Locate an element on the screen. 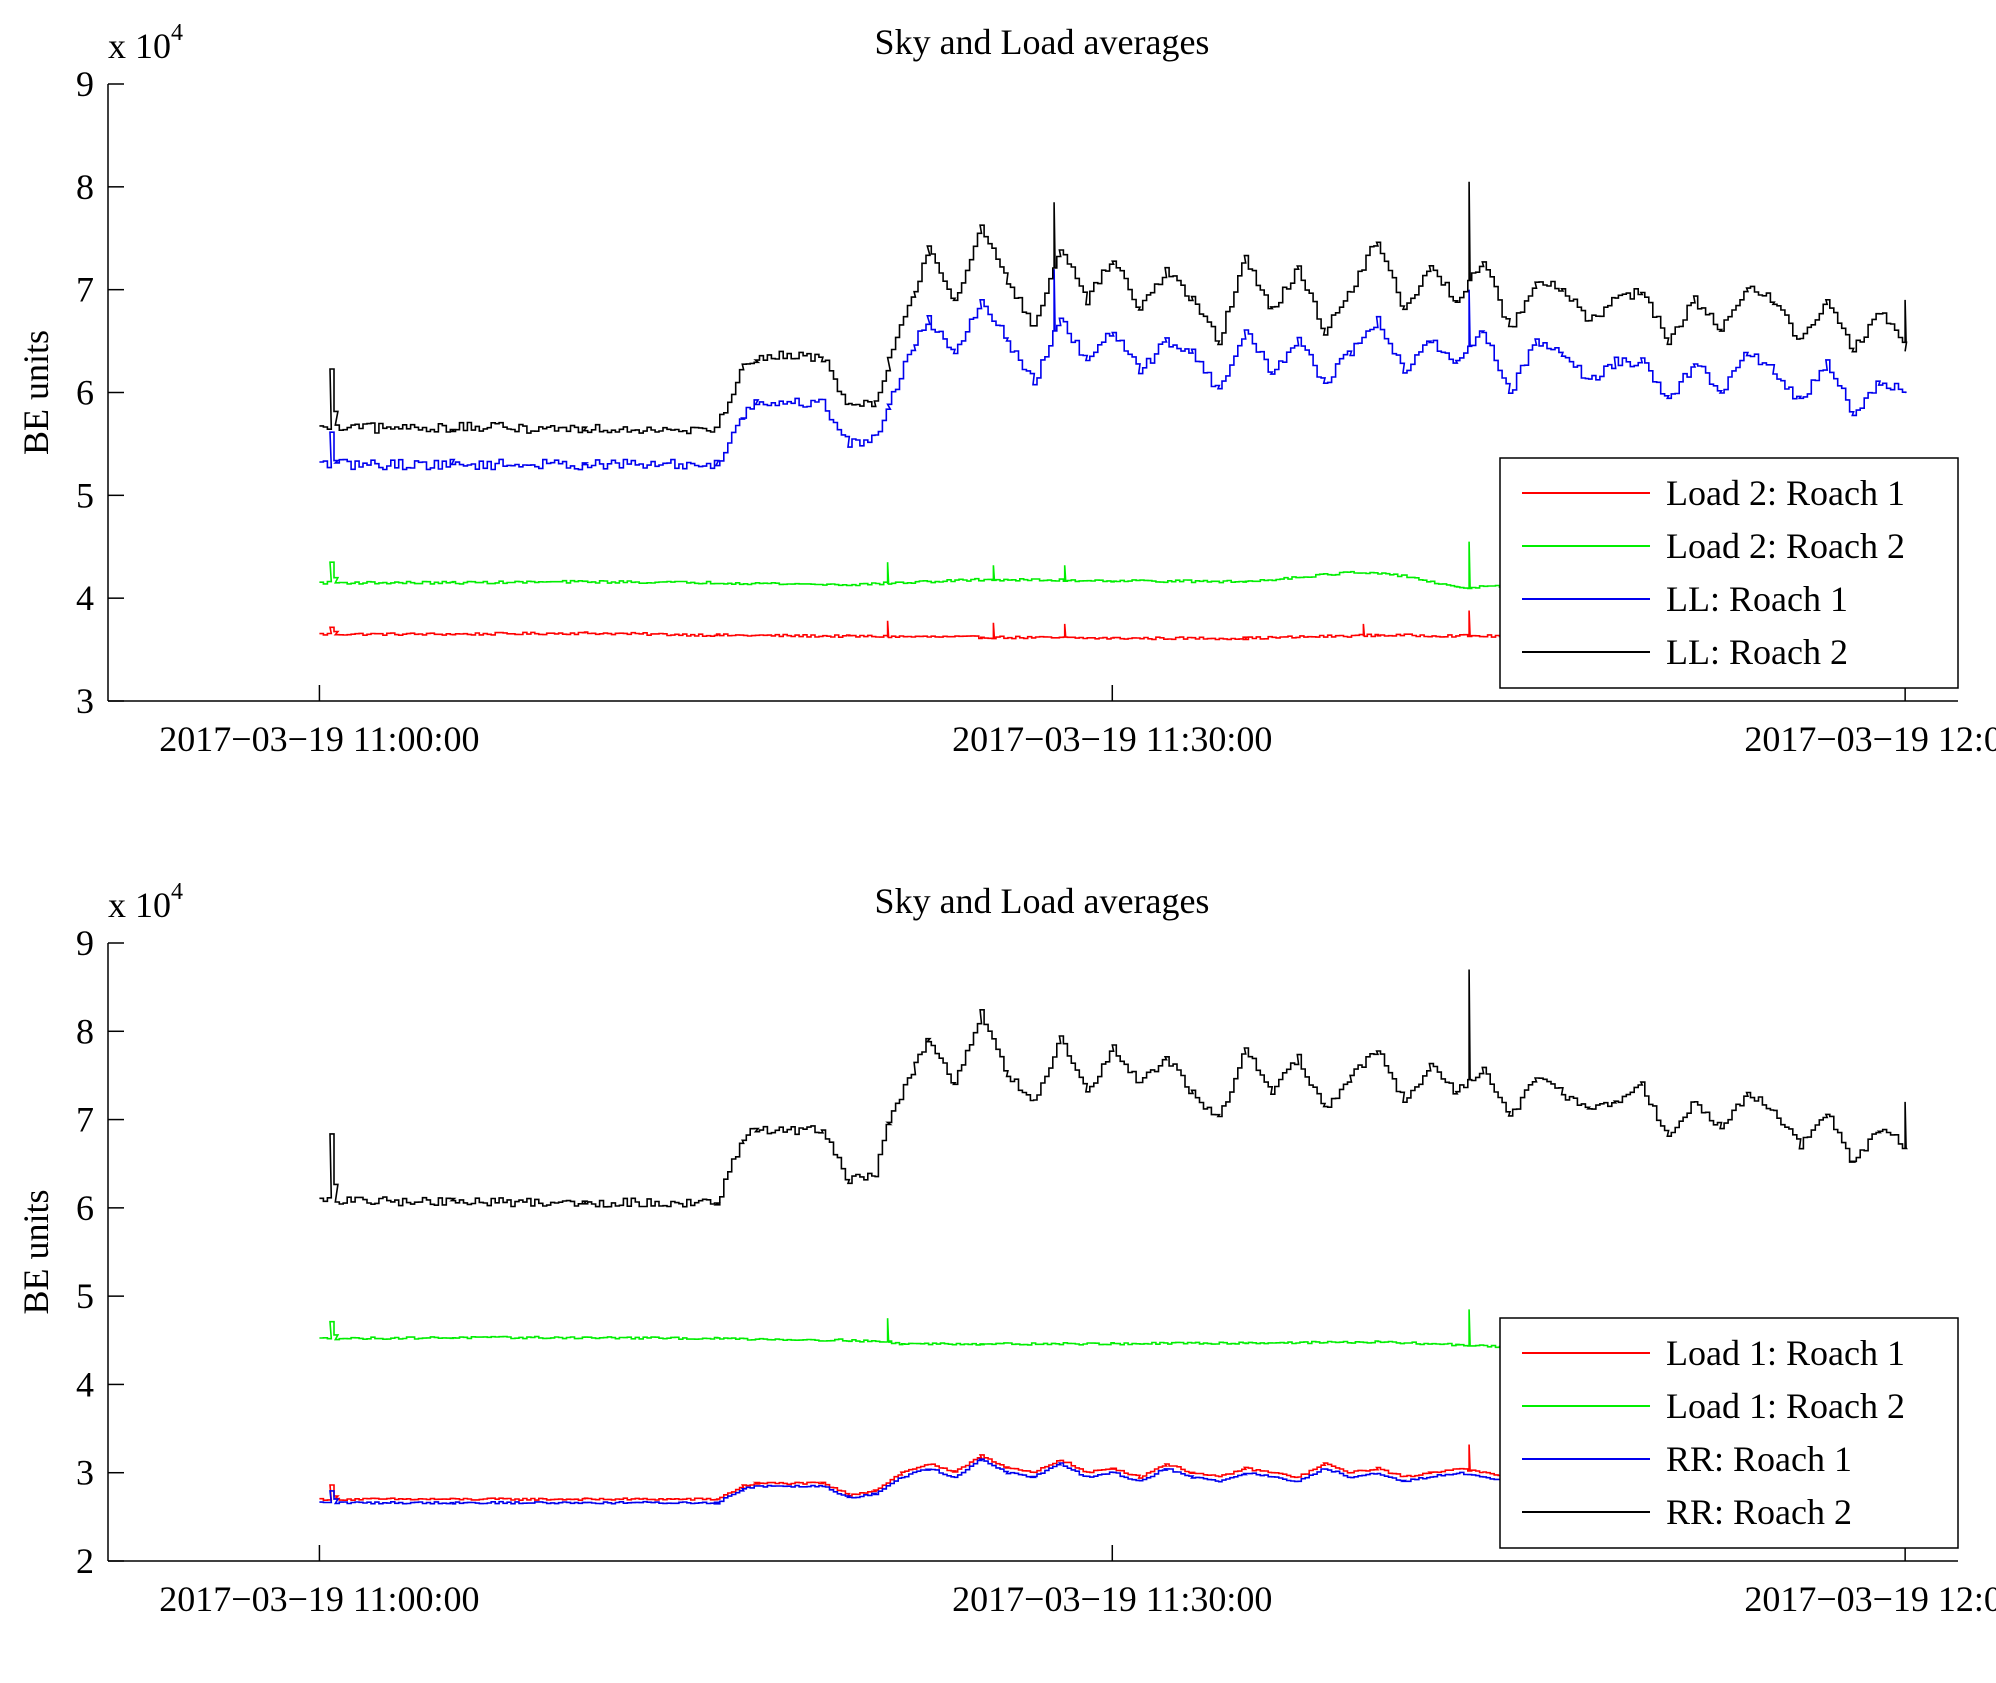 The image size is (1996, 1683). y-tick-label: 2 is located at coordinates (85, 1561).